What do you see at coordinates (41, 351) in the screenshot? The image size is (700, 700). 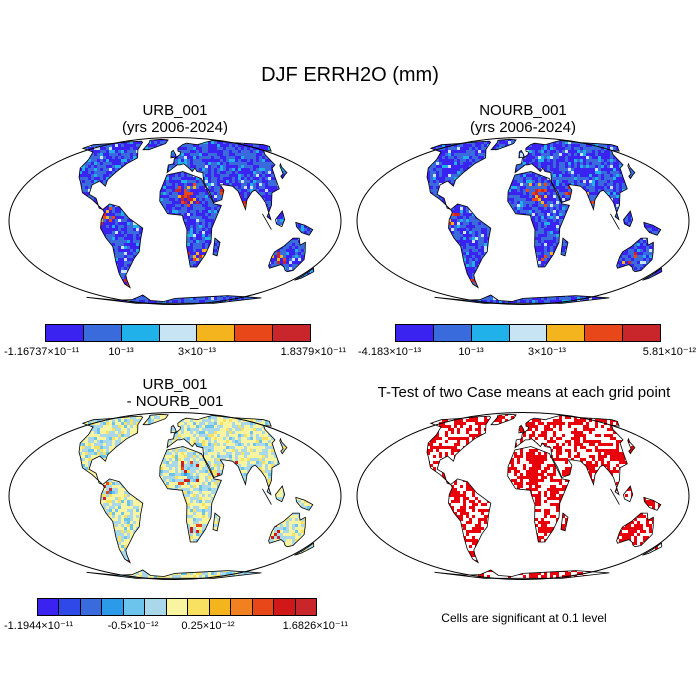 I see `panel1-label-min: -1.16737×10⁻¹¹` at bounding box center [41, 351].